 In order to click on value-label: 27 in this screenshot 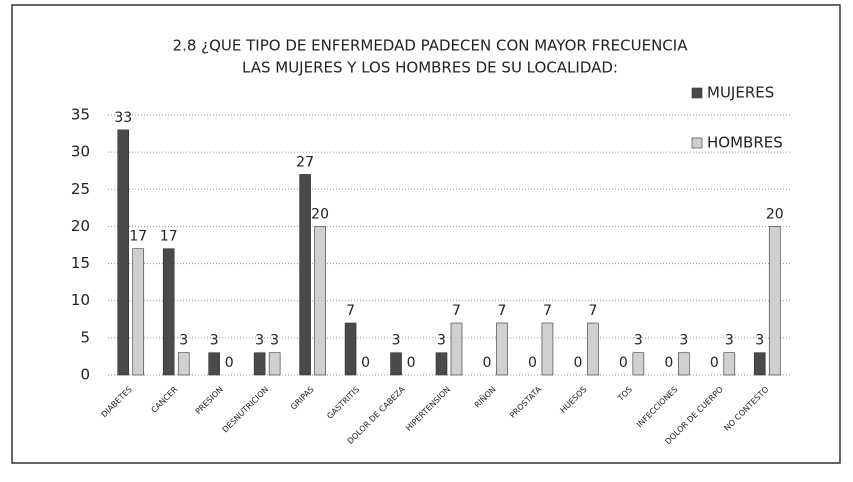, I will do `click(305, 162)`.